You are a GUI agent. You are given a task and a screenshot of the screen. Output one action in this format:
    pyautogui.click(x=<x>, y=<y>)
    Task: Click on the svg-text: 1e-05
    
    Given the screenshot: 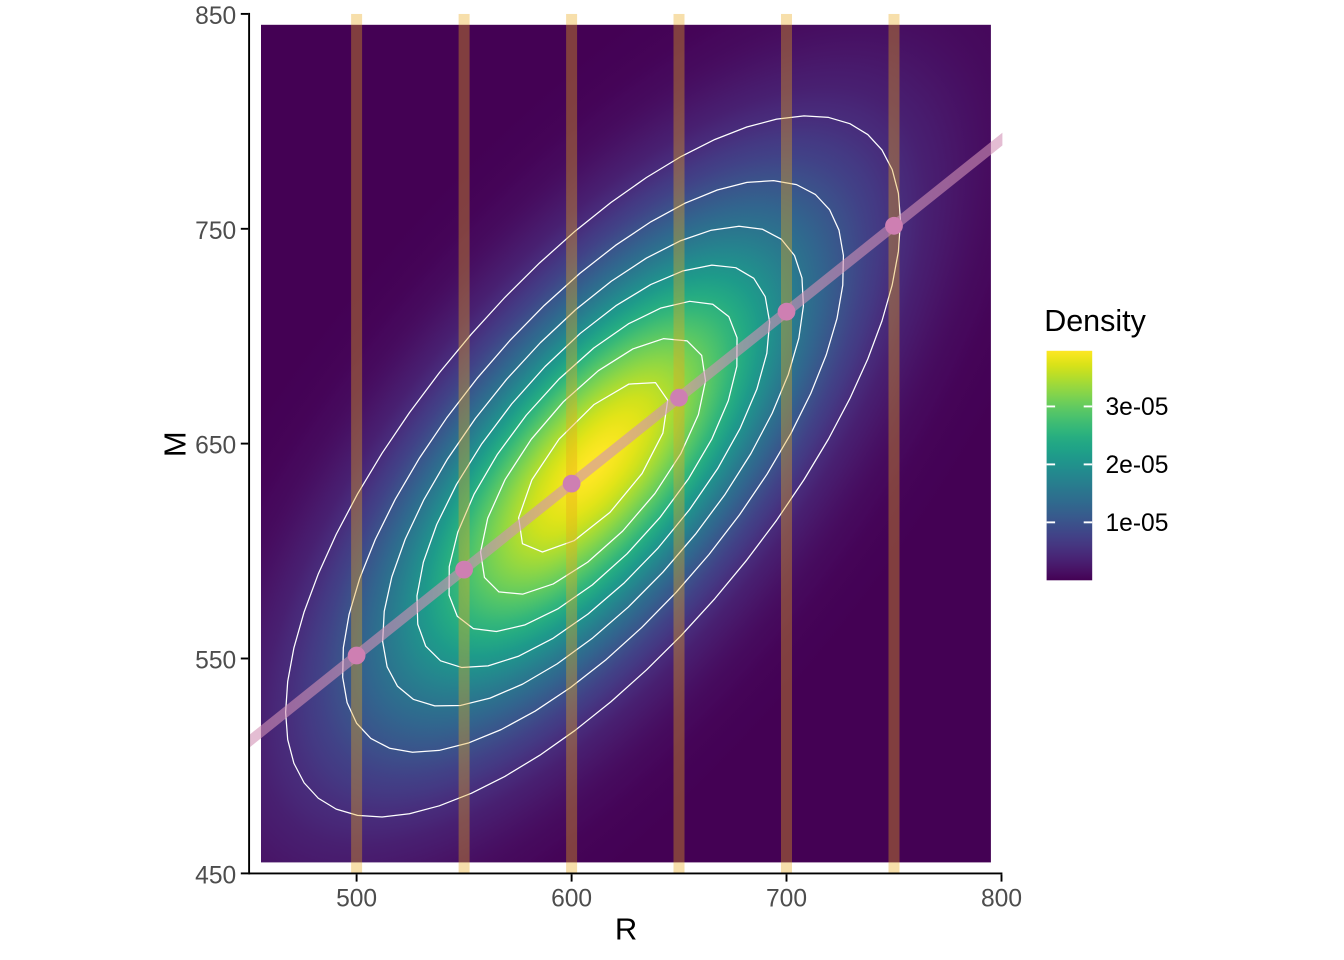 What is the action you would take?
    pyautogui.click(x=1137, y=523)
    